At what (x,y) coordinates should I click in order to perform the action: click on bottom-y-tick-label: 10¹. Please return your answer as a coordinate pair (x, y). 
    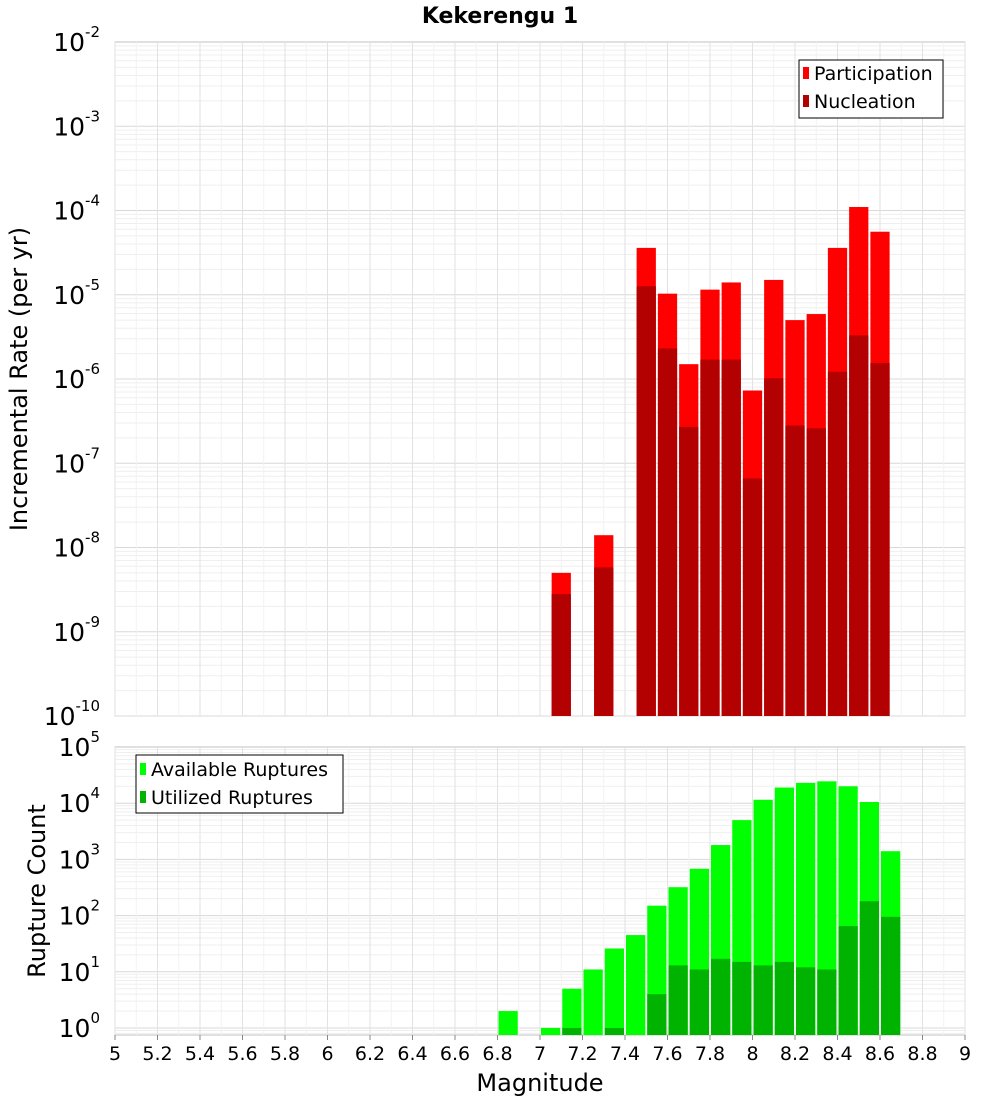
    Looking at the image, I should click on (79, 970).